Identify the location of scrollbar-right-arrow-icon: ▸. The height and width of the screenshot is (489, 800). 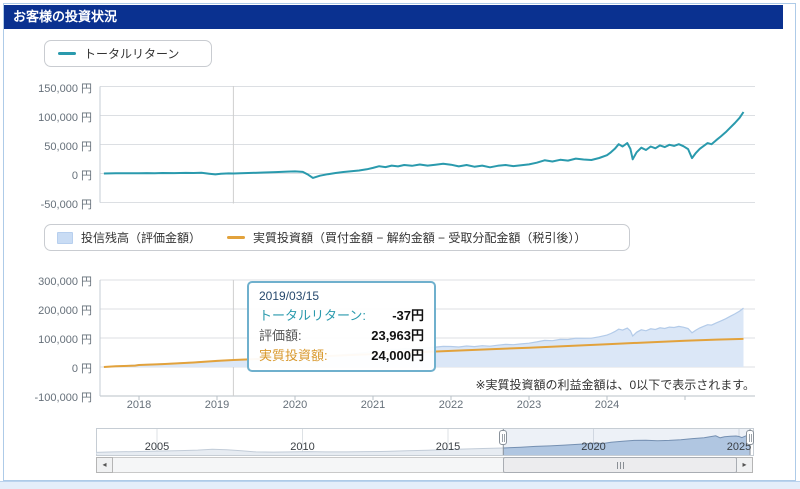
(744, 464).